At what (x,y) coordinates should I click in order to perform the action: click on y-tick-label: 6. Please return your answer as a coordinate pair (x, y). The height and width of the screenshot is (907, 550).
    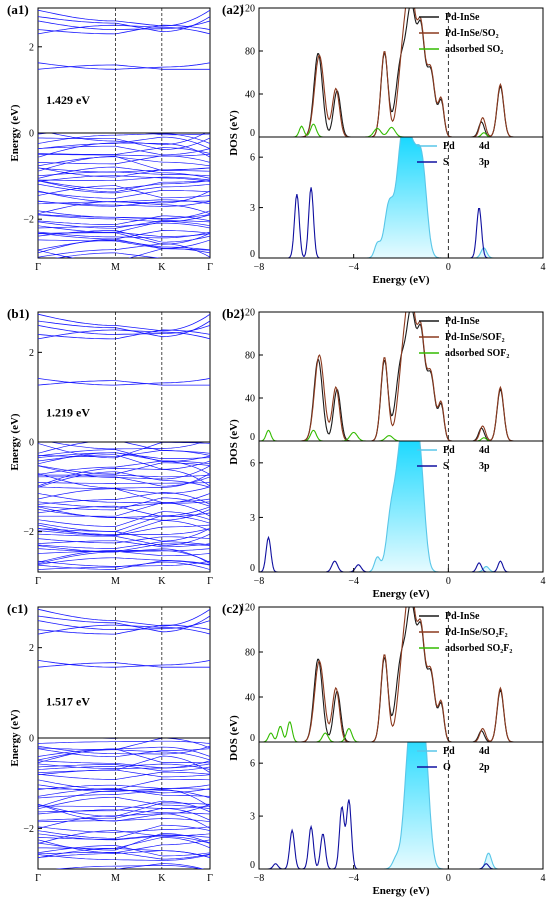
    Looking at the image, I should click on (252, 463).